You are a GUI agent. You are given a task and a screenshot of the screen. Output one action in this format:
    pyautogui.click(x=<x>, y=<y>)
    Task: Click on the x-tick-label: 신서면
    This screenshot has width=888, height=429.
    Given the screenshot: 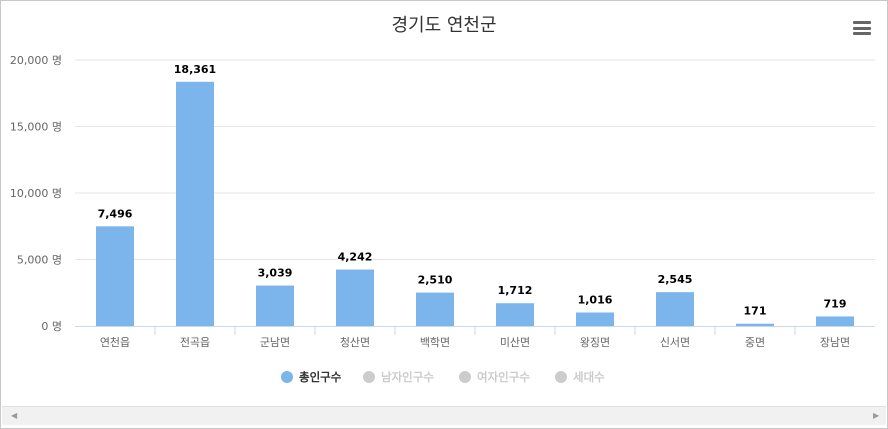 What is the action you would take?
    pyautogui.click(x=675, y=342)
    